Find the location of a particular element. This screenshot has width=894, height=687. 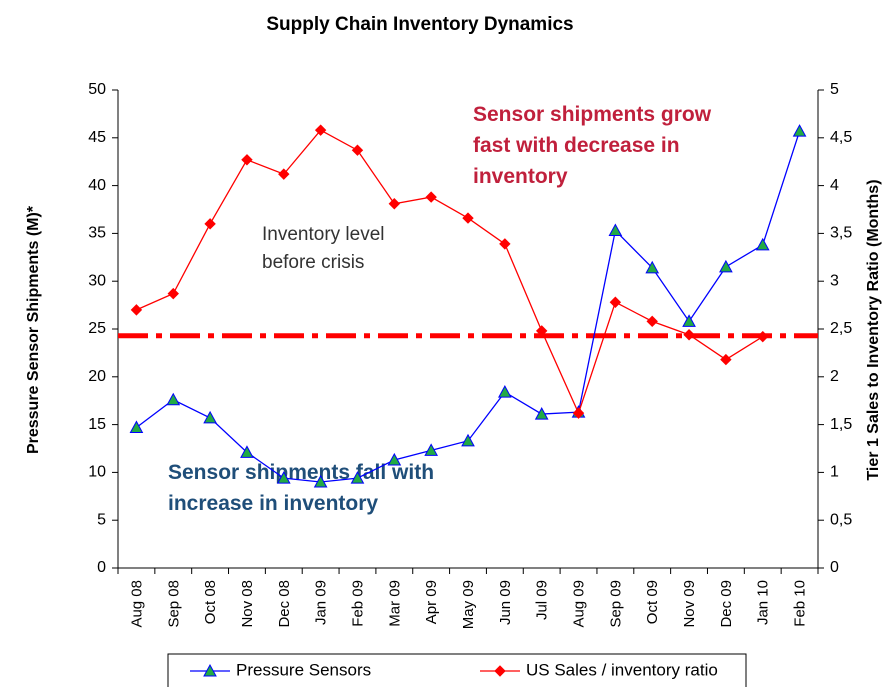

x-tick-label: Nov 08 is located at coordinates (247, 604).